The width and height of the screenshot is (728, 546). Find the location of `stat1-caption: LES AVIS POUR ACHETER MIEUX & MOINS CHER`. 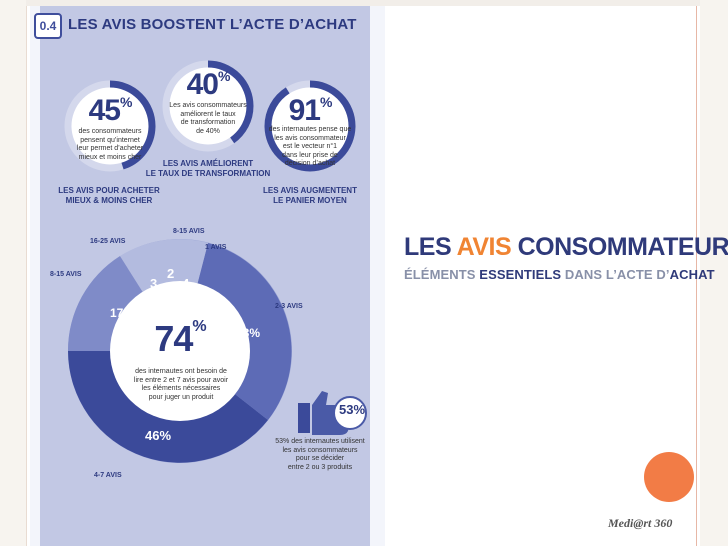

stat1-caption: LES AVIS POUR ACHETER MIEUX & MOINS CHER is located at coordinates (109, 195).